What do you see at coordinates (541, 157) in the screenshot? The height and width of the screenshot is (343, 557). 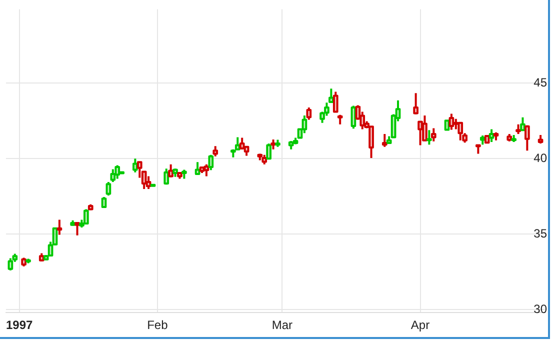 I see `y-tick-label: 40` at bounding box center [541, 157].